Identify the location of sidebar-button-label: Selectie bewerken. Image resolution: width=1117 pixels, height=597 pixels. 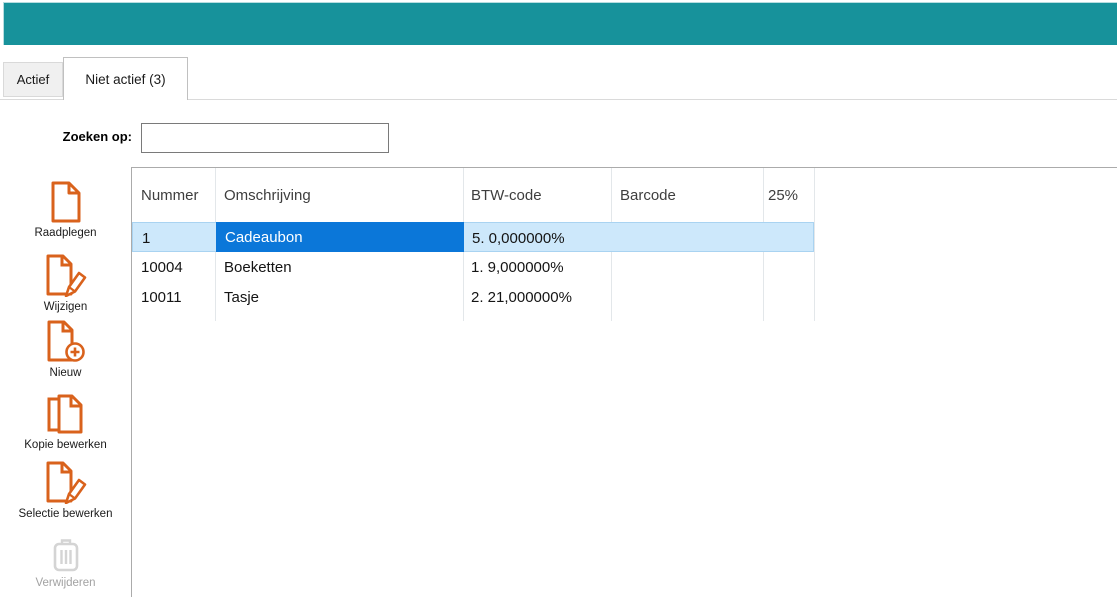
(65, 514).